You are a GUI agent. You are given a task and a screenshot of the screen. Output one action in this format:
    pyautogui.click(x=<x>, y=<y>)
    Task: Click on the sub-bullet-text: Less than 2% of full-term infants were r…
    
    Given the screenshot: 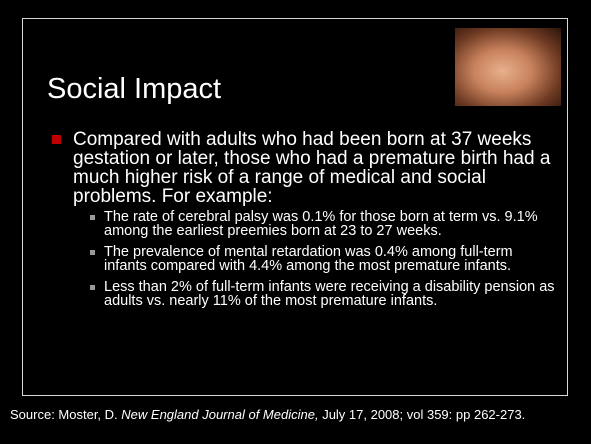 What is the action you would take?
    pyautogui.click(x=329, y=294)
    